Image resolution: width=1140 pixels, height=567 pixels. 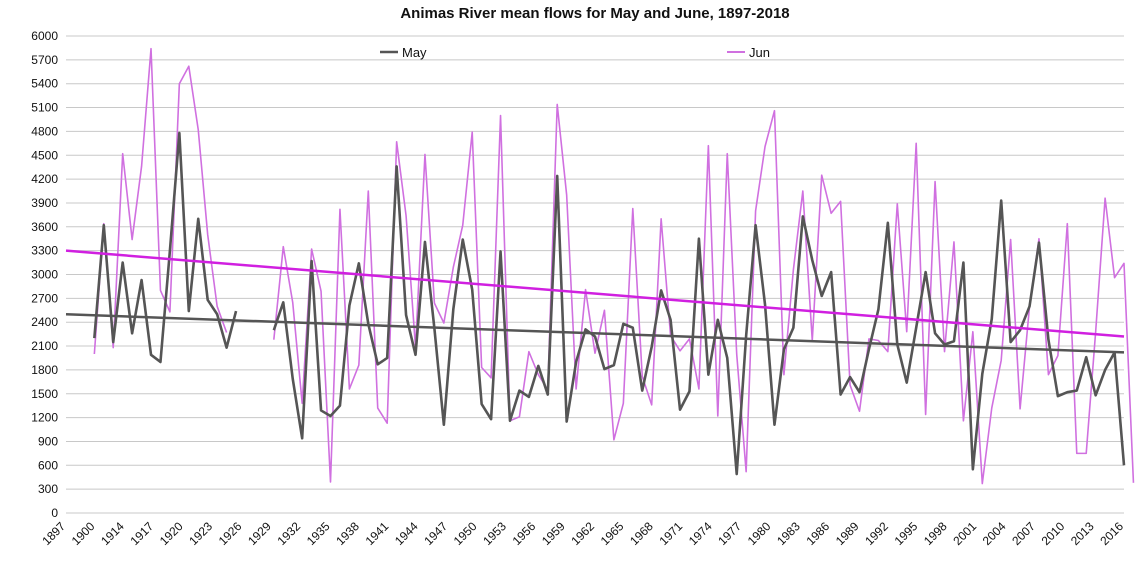 What do you see at coordinates (44, 251) in the screenshot?
I see `y-tick-label: 3300` at bounding box center [44, 251].